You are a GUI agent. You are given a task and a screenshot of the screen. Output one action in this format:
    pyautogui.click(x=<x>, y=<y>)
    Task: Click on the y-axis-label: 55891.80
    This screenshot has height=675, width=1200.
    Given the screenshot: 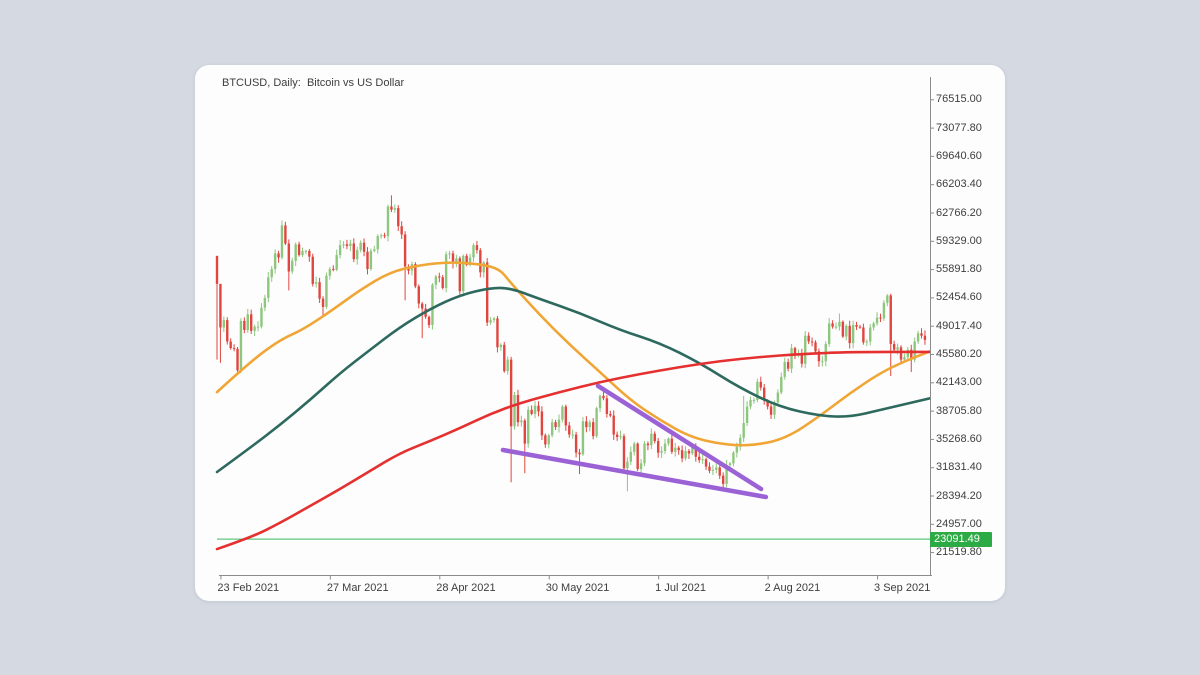 What is the action you would take?
    pyautogui.click(x=959, y=269)
    